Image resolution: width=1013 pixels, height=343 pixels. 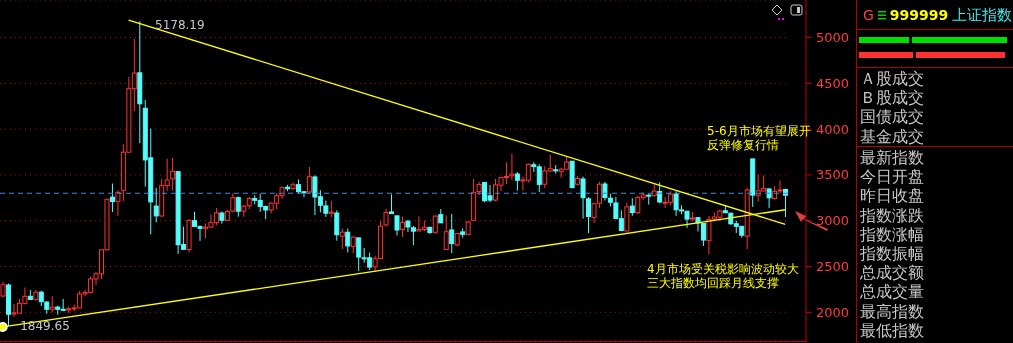 What do you see at coordinates (892, 253) in the screenshot?
I see `text: 指数振幅` at bounding box center [892, 253].